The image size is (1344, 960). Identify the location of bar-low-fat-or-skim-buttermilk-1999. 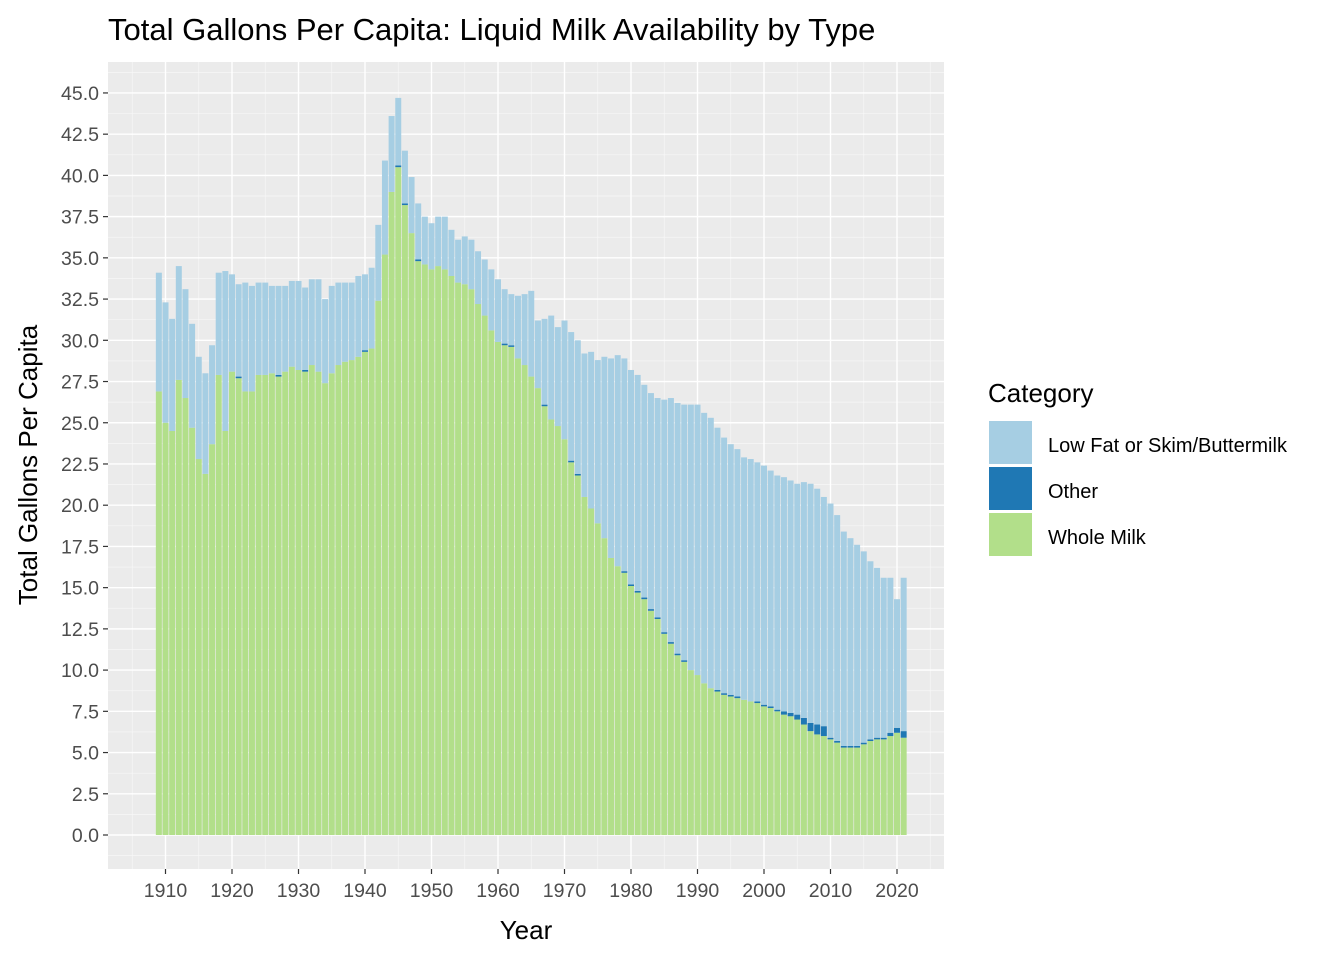
(757, 582).